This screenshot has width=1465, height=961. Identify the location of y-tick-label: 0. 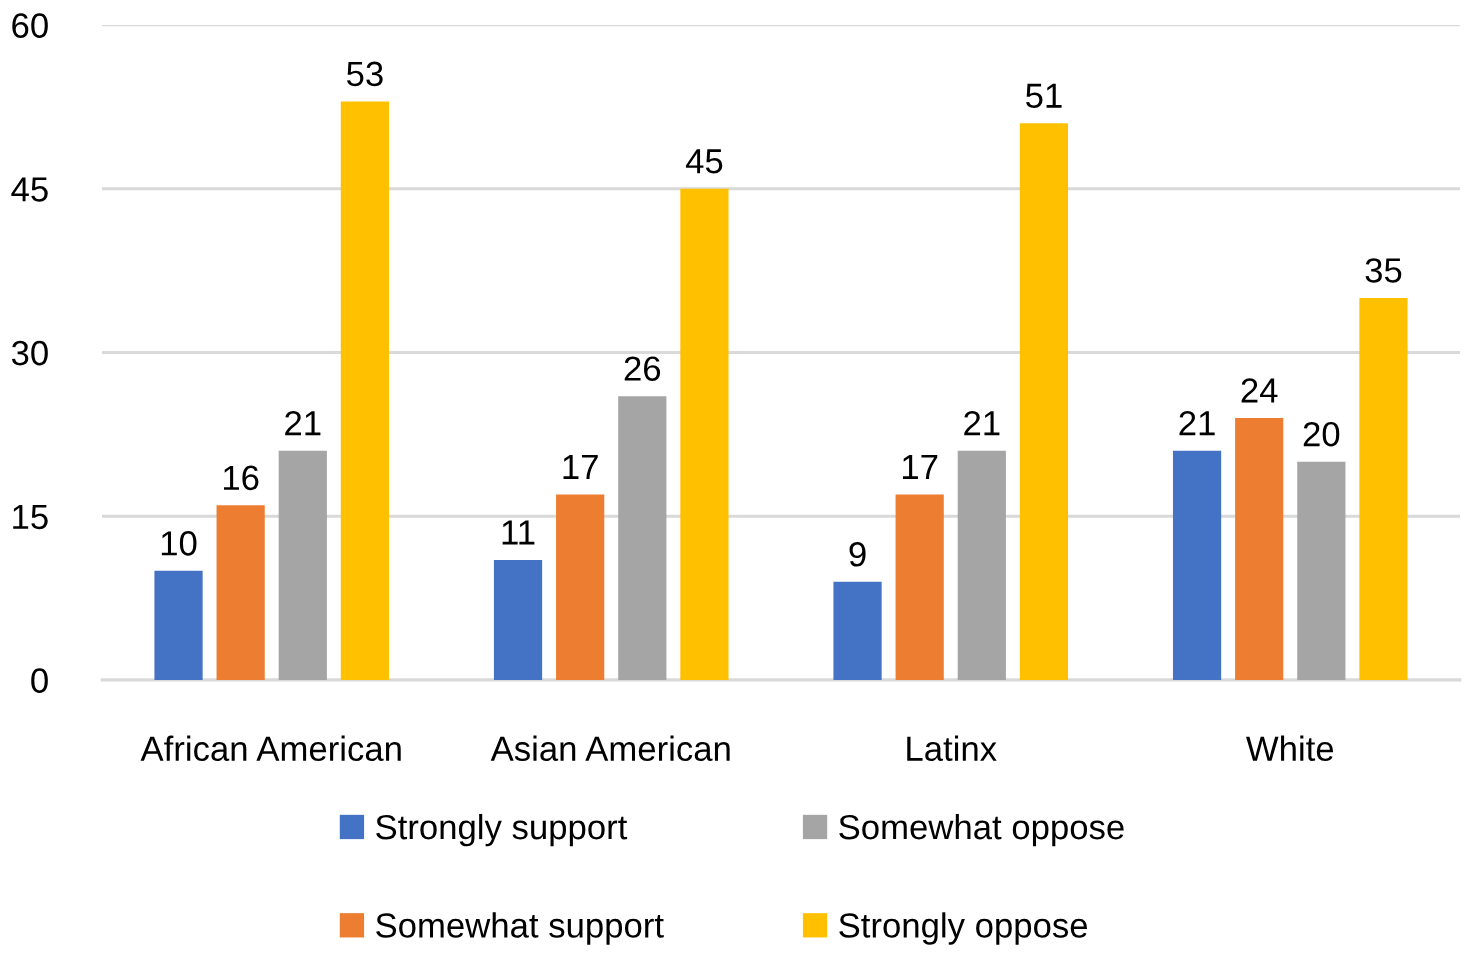
(39, 680).